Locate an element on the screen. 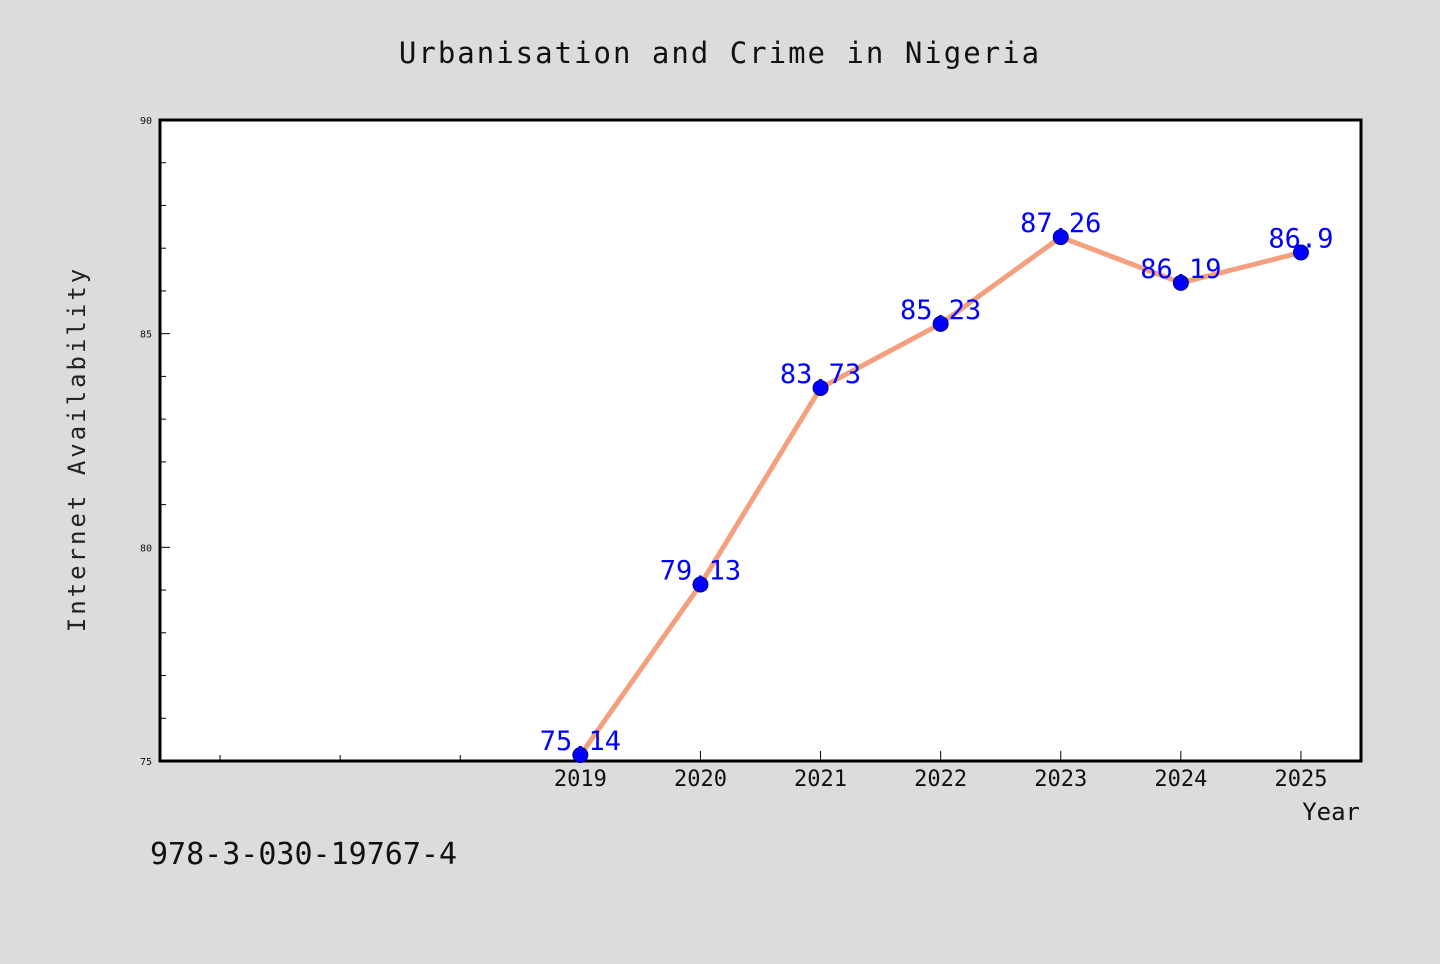 This screenshot has width=1440, height=964. x-axis-ticks: 2019 2020 2021 2022 2023 2024 2025 is located at coordinates (773, 771).